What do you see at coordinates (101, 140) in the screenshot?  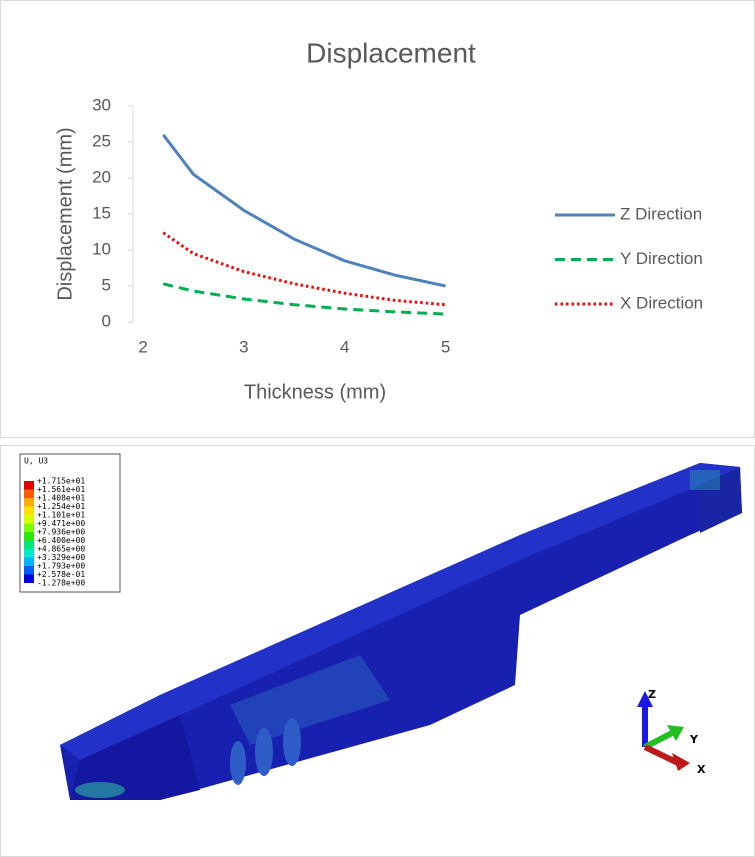 I see `y-tick-label: 25` at bounding box center [101, 140].